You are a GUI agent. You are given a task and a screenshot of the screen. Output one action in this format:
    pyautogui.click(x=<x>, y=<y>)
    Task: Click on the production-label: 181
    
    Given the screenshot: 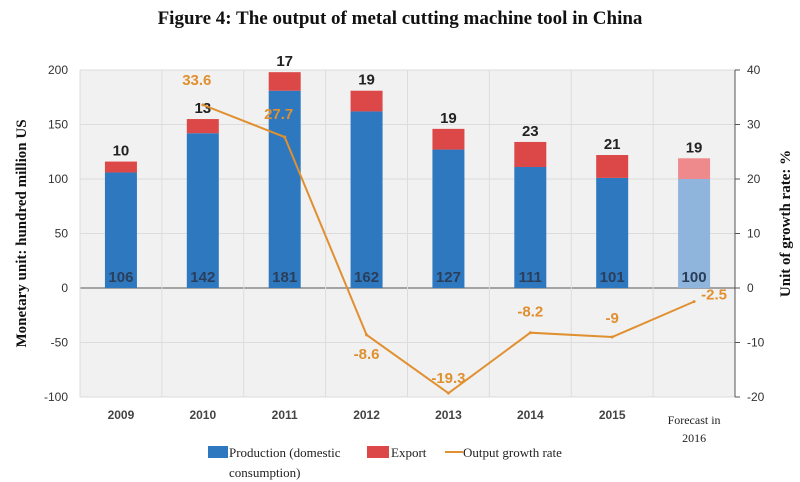 What is the action you would take?
    pyautogui.click(x=284, y=277)
    